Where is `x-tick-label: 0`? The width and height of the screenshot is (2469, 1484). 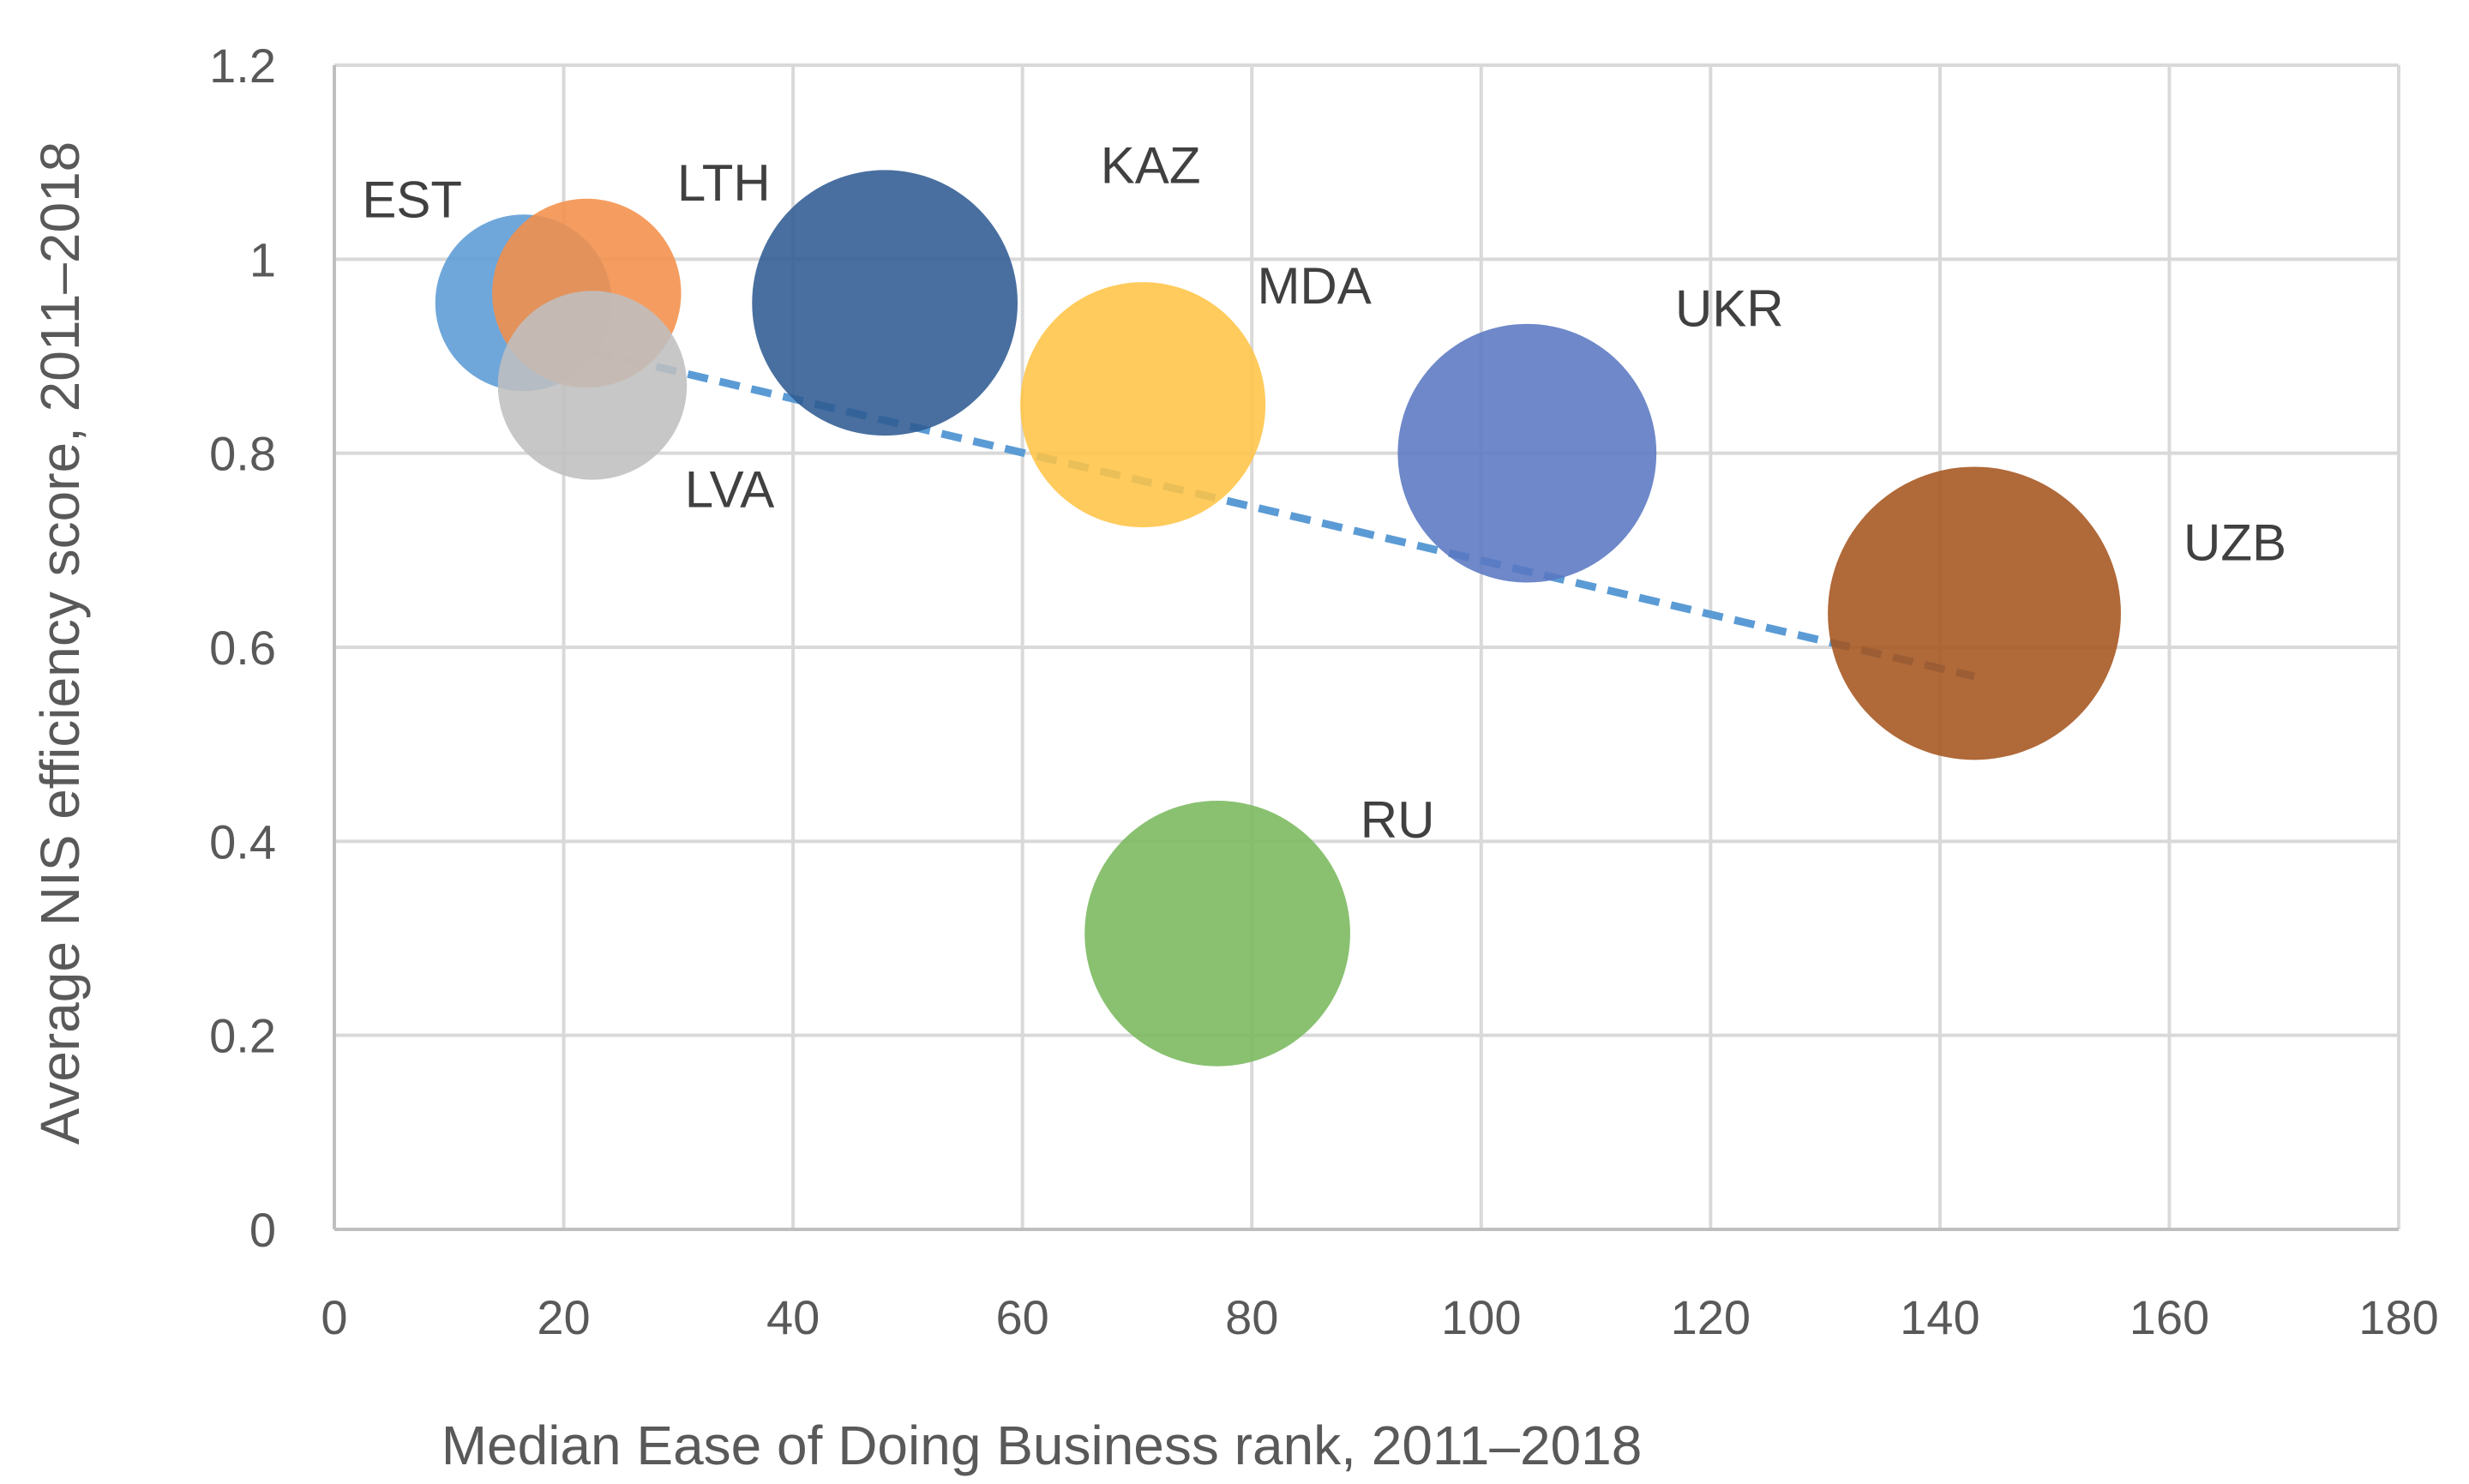 x-tick-label: 0 is located at coordinates (334, 1317).